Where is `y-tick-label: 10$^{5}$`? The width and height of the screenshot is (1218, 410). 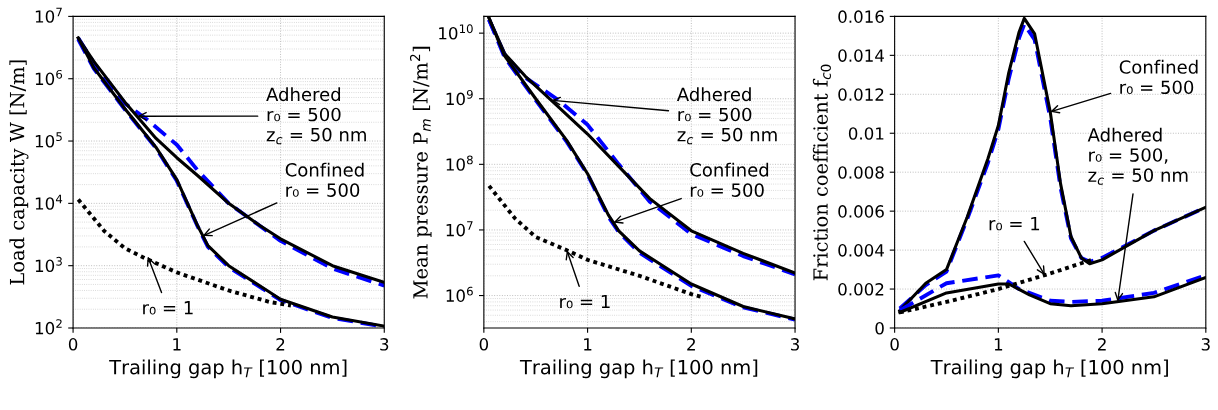
y-tick-label: 10$^{5}$ is located at coordinates (48, 140).